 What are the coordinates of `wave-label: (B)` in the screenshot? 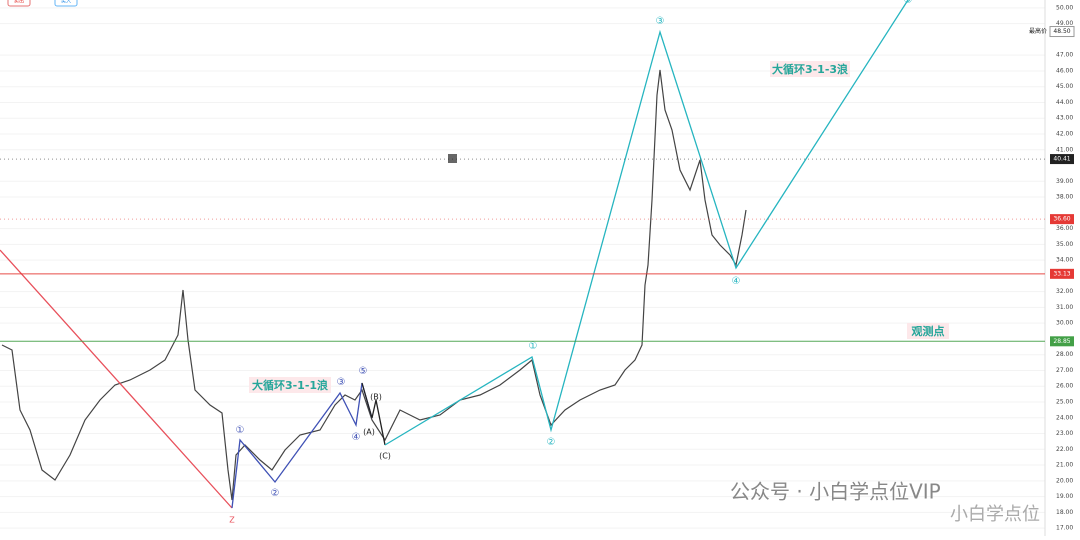 It's located at (376, 397).